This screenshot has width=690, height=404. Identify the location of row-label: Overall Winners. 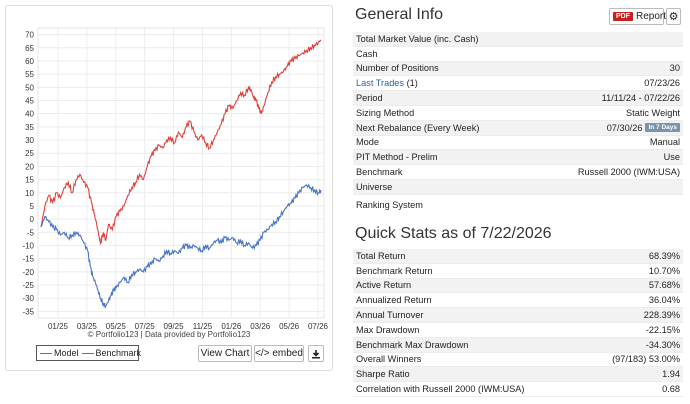
(389, 359).